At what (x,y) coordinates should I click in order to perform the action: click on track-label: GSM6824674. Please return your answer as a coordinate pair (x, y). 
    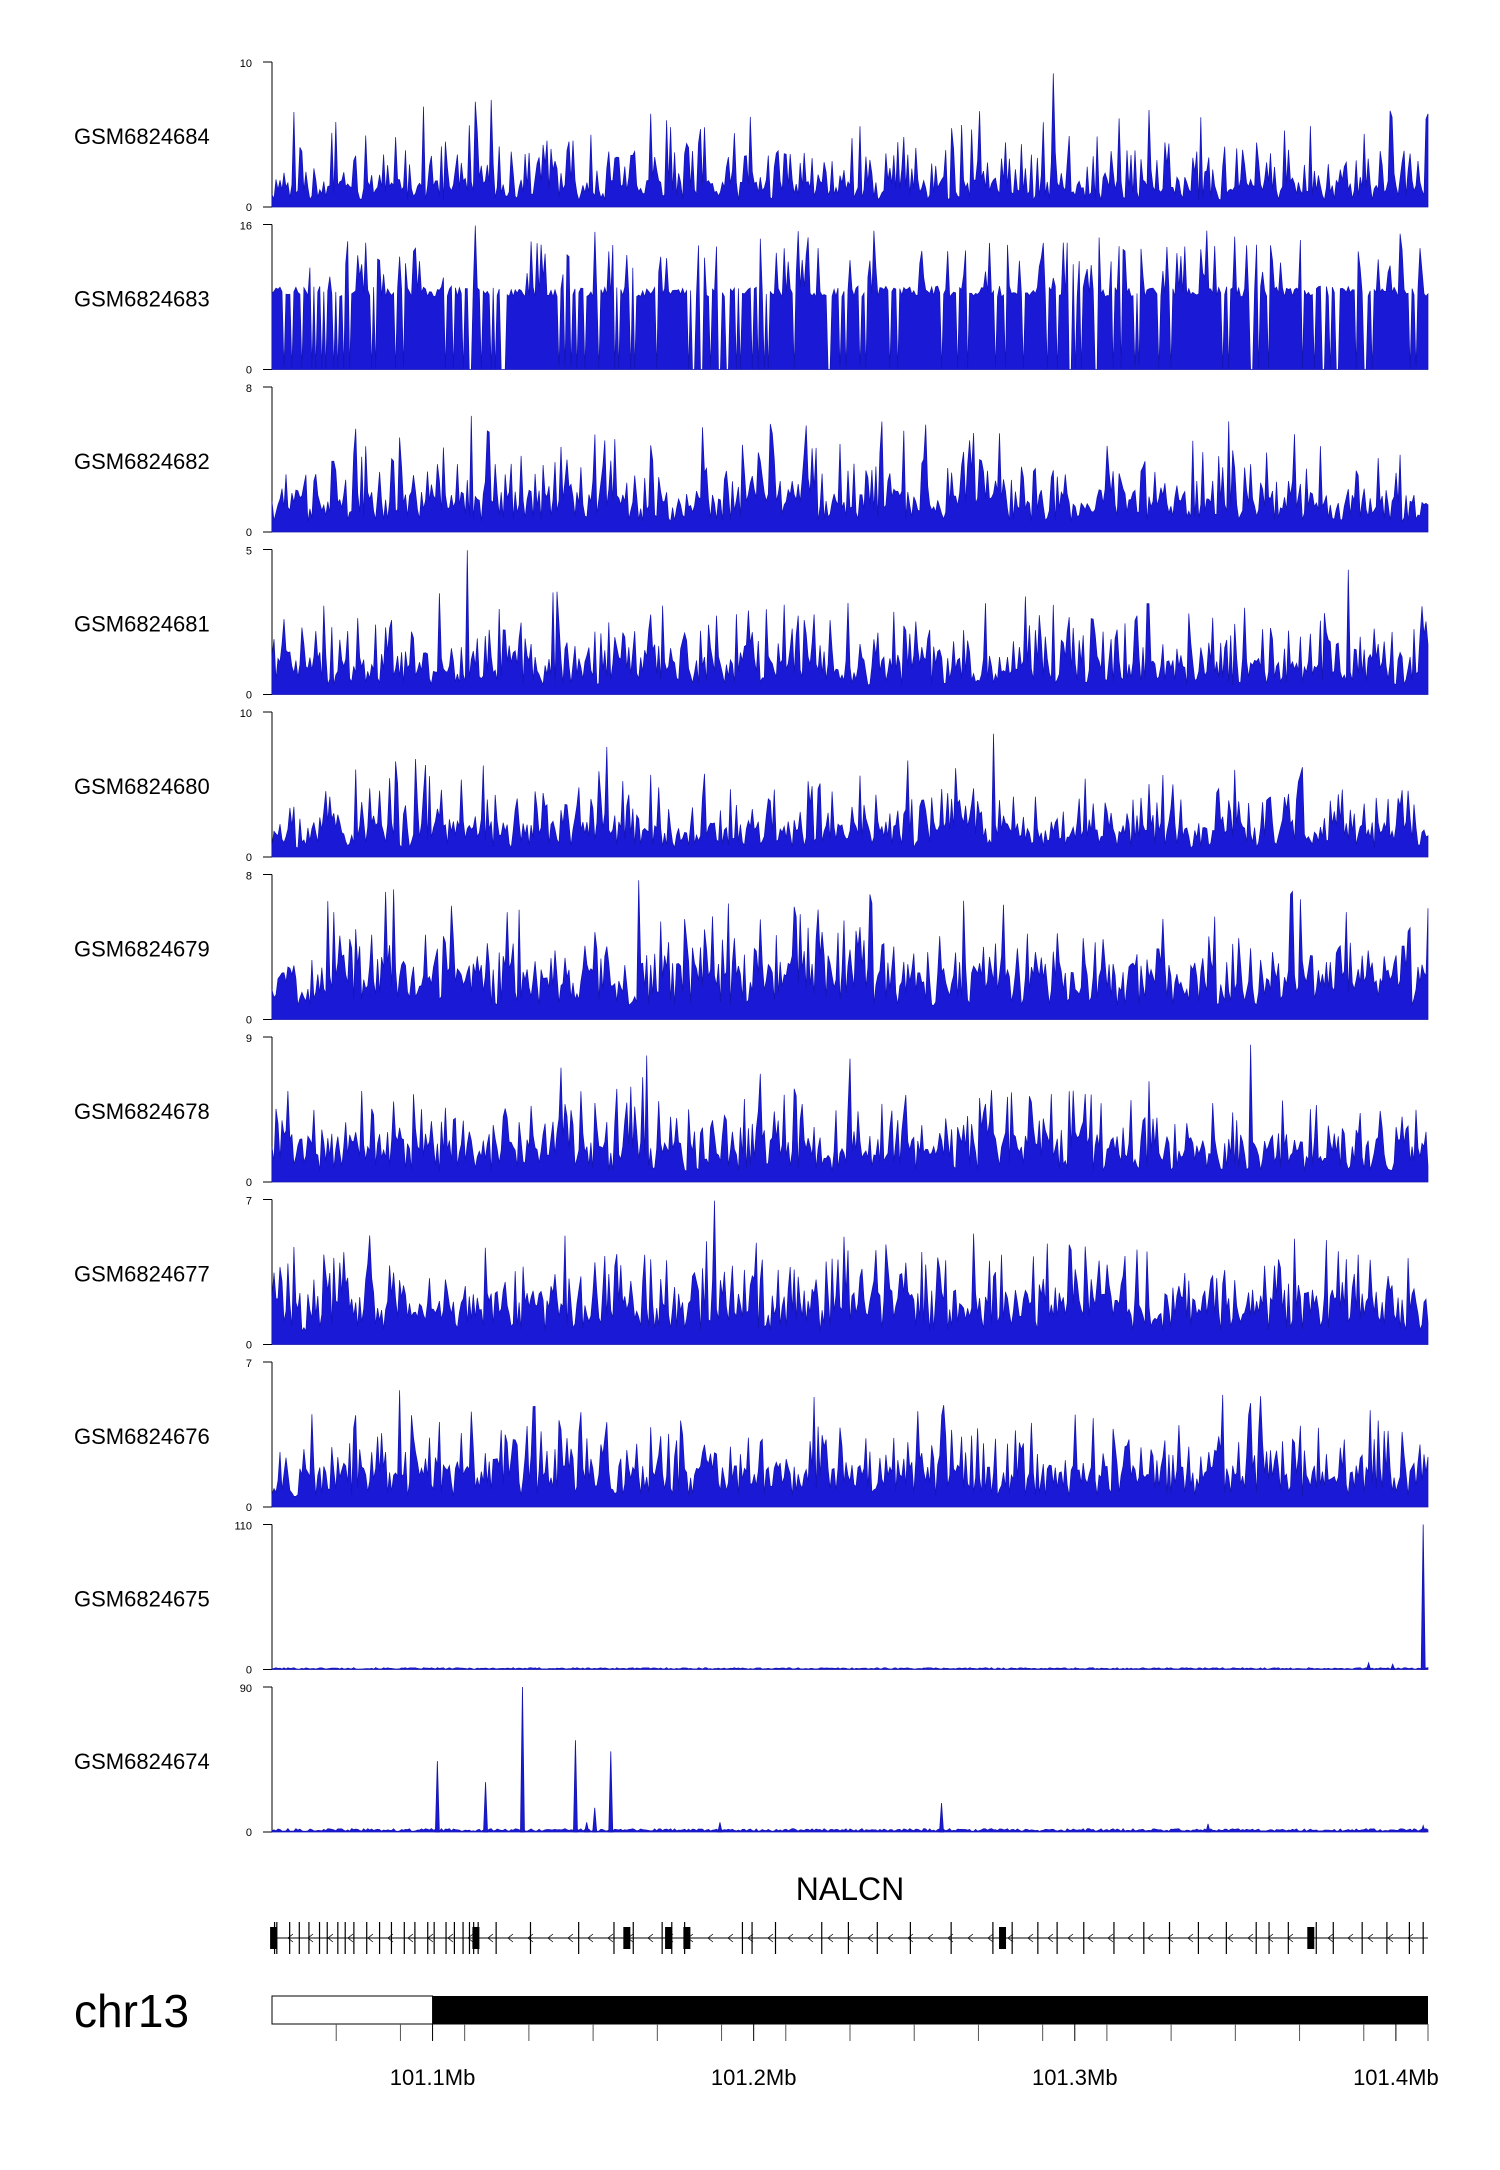
    Looking at the image, I should click on (142, 1761).